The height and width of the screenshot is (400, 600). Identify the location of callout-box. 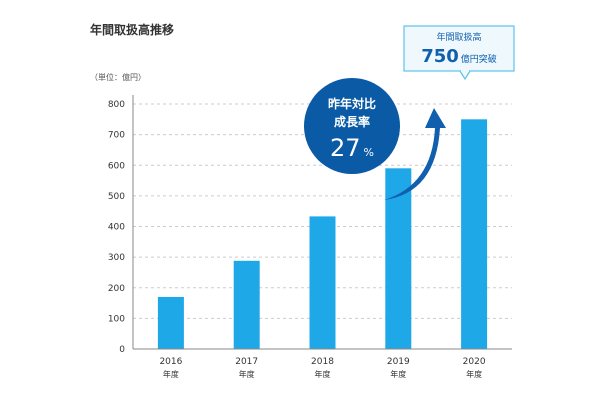
(459, 48).